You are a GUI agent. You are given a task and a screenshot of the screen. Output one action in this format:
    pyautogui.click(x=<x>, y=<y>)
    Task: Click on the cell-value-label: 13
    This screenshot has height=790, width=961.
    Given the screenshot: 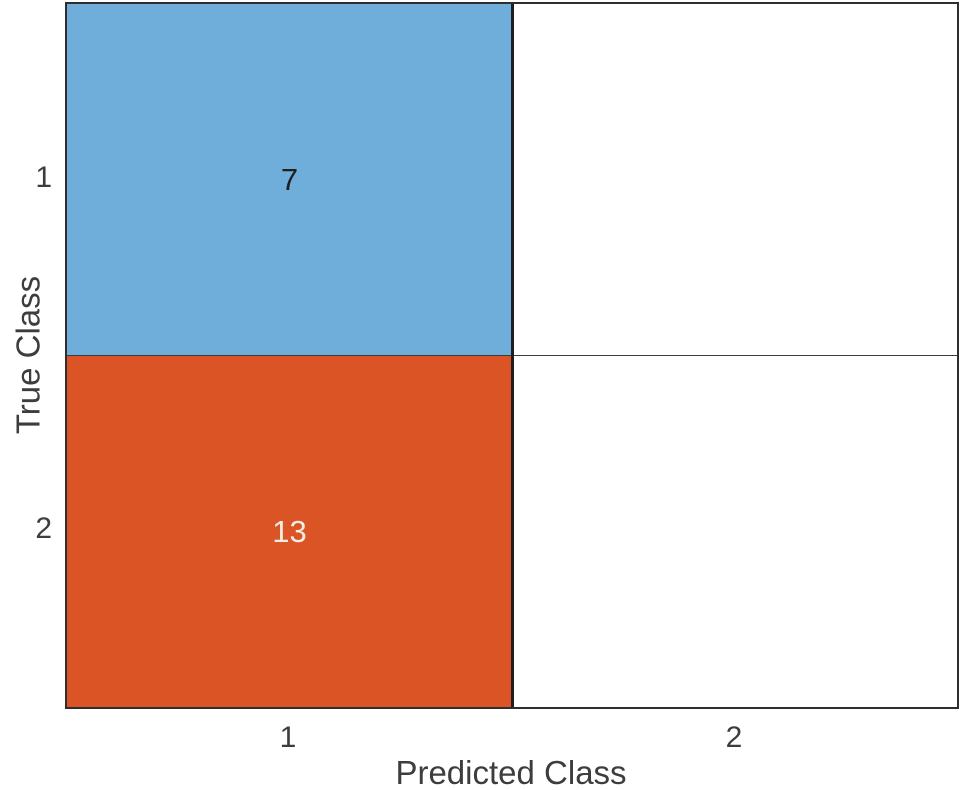 What is the action you would take?
    pyautogui.click(x=289, y=531)
    